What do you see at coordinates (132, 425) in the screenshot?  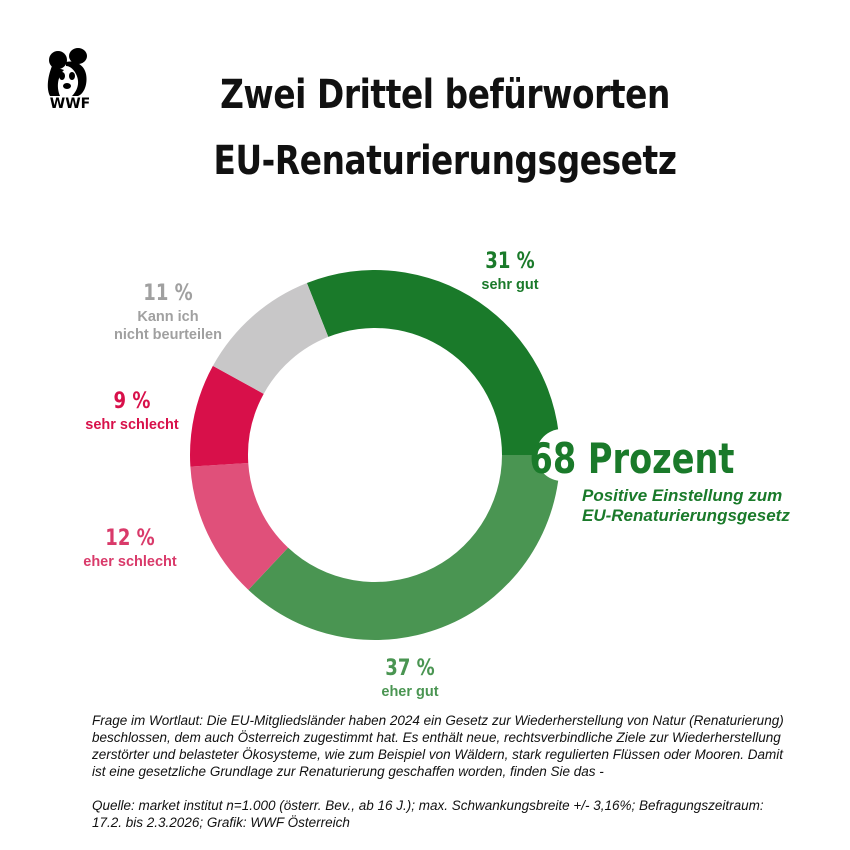 I see `category-label-3-0: sehr schlecht` at bounding box center [132, 425].